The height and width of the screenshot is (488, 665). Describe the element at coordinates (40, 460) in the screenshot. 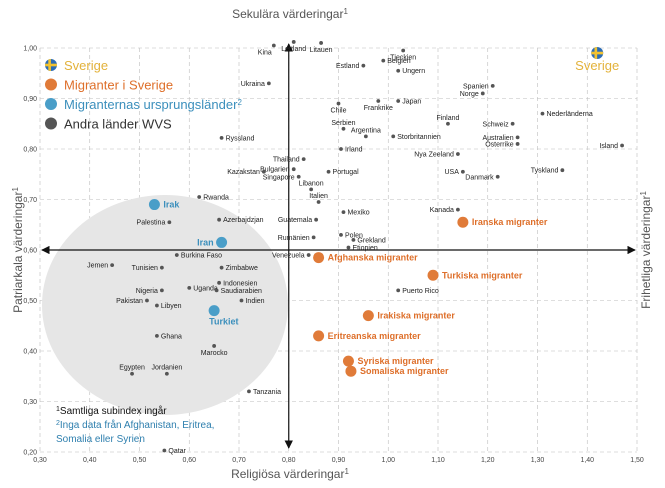

I see `x-tick-label: 0,30` at that location.